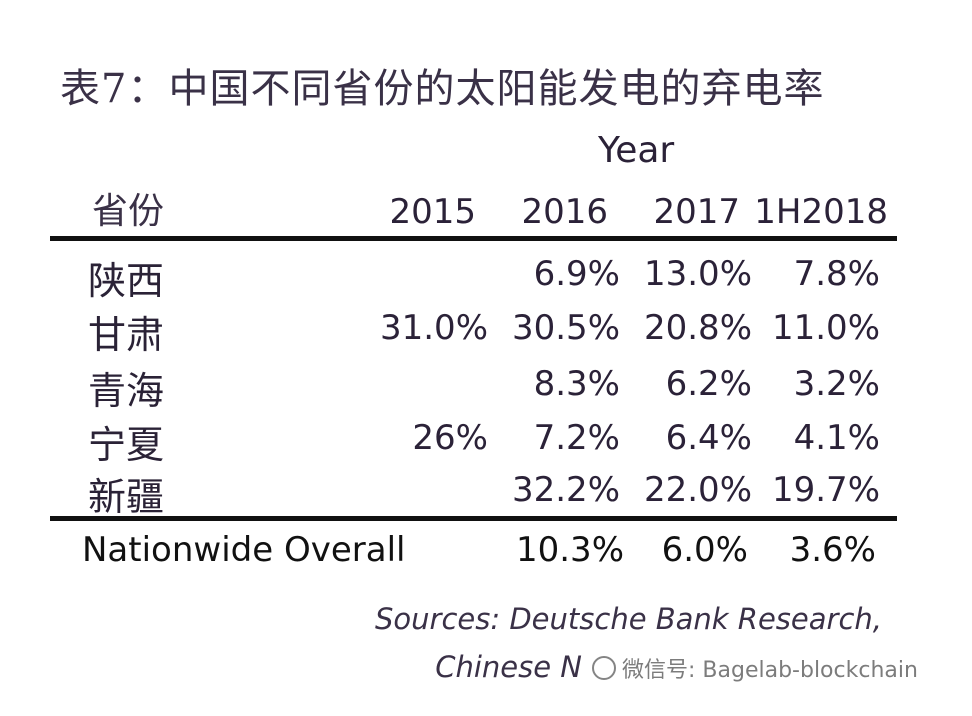 The height and width of the screenshot is (716, 972). What do you see at coordinates (696, 212) in the screenshot?
I see `year-header-2017: 2017` at bounding box center [696, 212].